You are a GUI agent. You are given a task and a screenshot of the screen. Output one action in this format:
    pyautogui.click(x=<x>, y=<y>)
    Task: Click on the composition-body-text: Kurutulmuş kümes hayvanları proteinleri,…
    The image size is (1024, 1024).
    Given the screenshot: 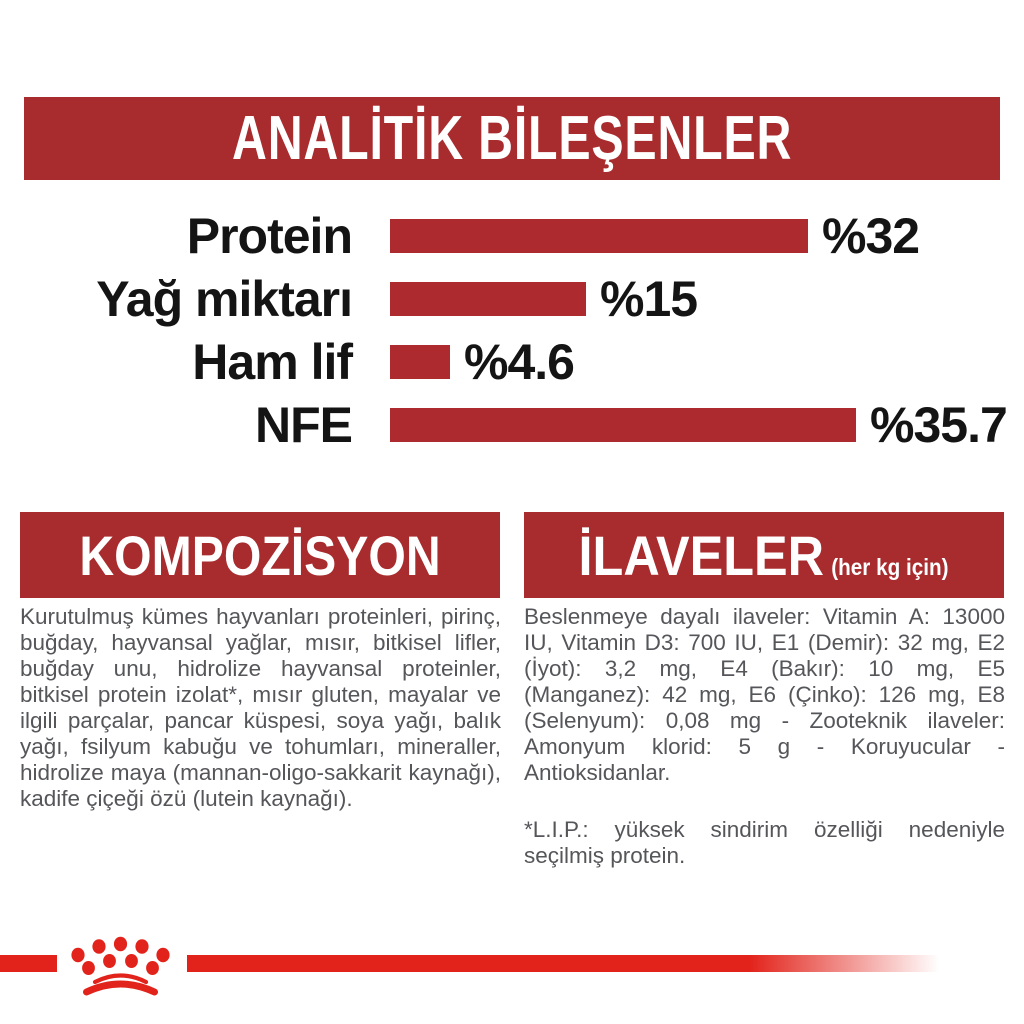 What is the action you would take?
    pyautogui.click(x=260, y=707)
    